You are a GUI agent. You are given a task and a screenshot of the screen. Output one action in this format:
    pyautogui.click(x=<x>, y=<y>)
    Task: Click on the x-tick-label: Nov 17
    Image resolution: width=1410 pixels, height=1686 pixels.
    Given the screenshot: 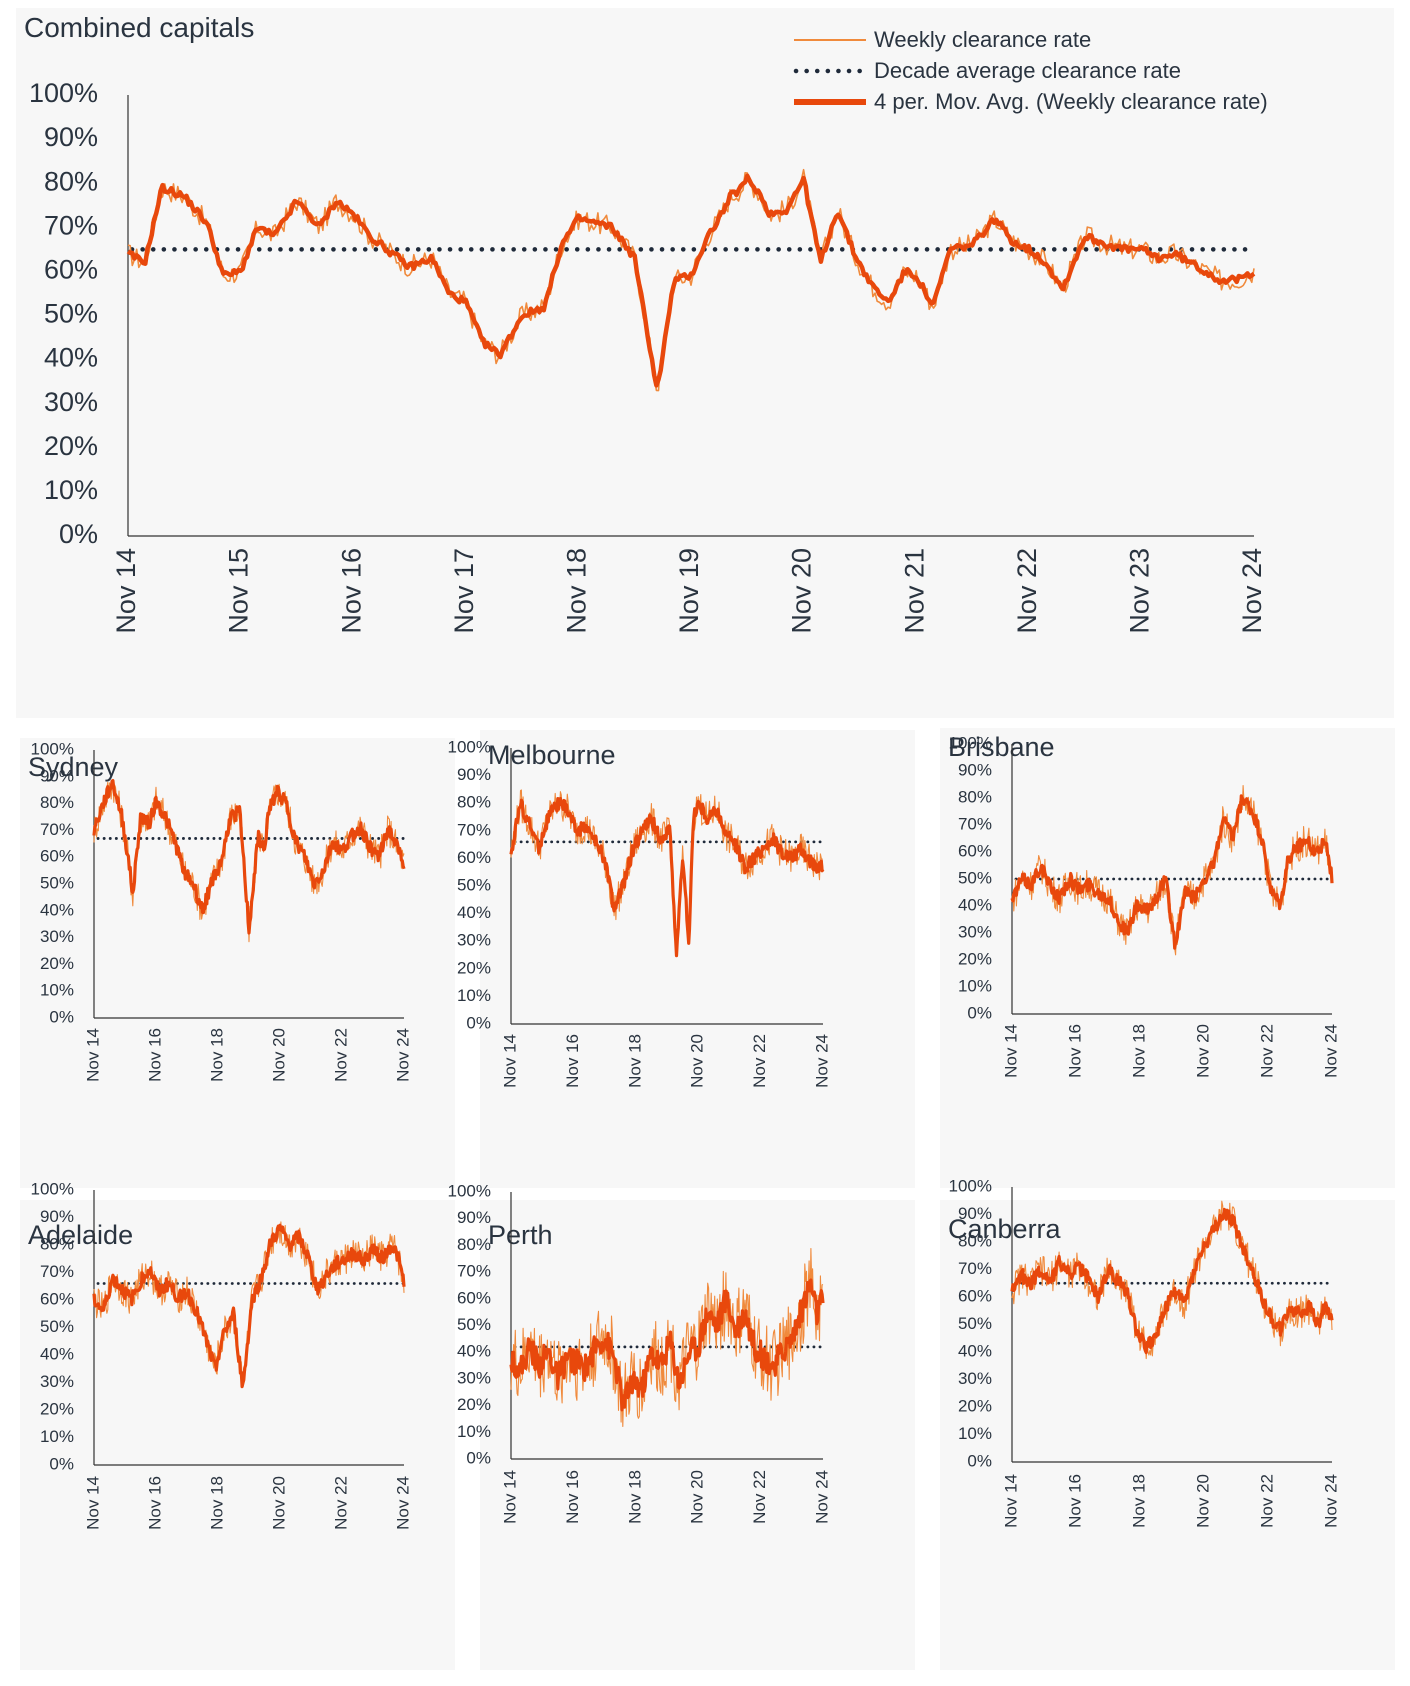 What is the action you would take?
    pyautogui.click(x=464, y=591)
    